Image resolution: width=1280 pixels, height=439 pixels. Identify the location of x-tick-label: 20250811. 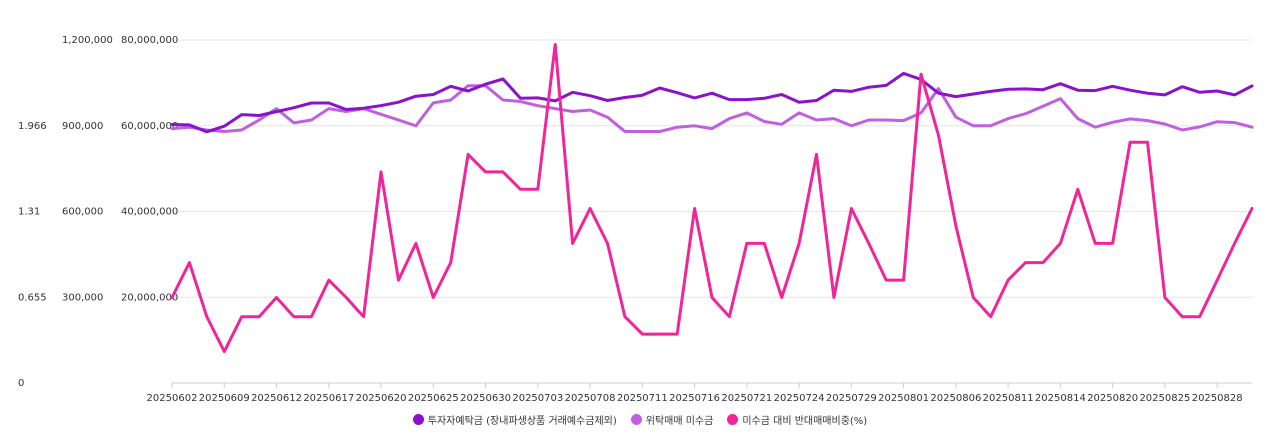
(1008, 398).